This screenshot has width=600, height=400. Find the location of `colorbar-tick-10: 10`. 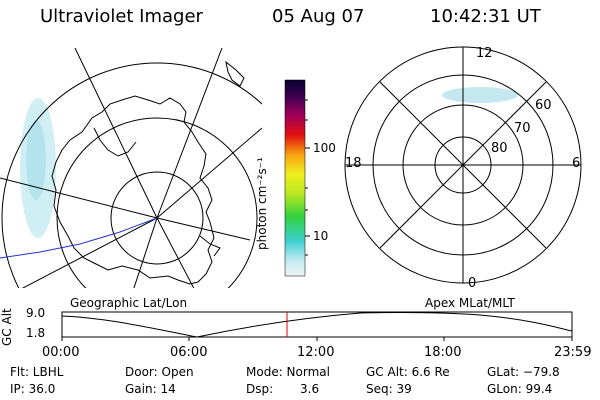

colorbar-tick-10: 10 is located at coordinates (321, 236).